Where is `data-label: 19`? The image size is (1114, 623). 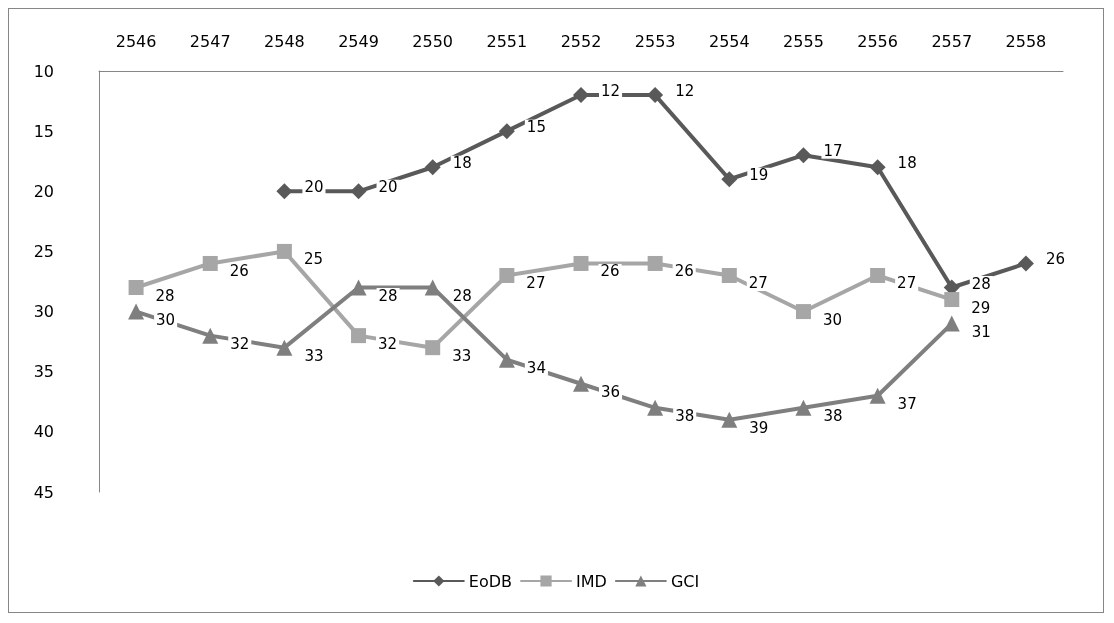 data-label: 19 is located at coordinates (759, 175).